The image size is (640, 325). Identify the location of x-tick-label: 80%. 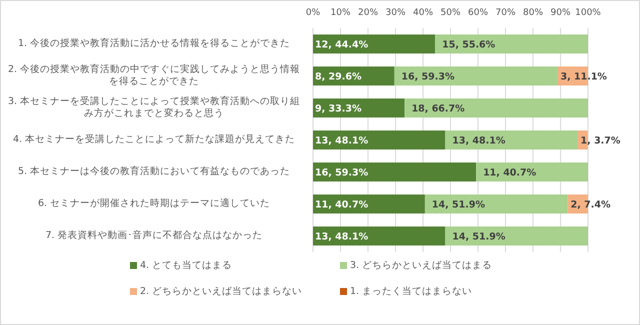
(533, 13).